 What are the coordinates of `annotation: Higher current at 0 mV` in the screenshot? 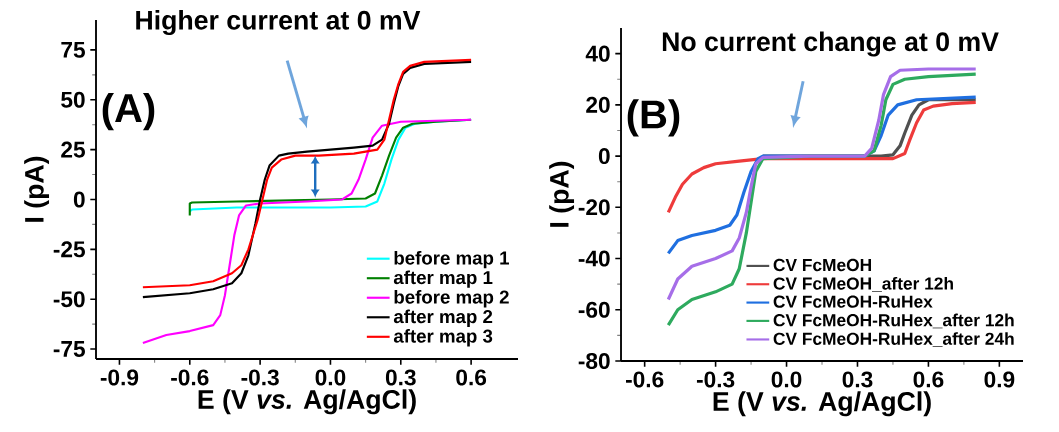 It's located at (278, 23).